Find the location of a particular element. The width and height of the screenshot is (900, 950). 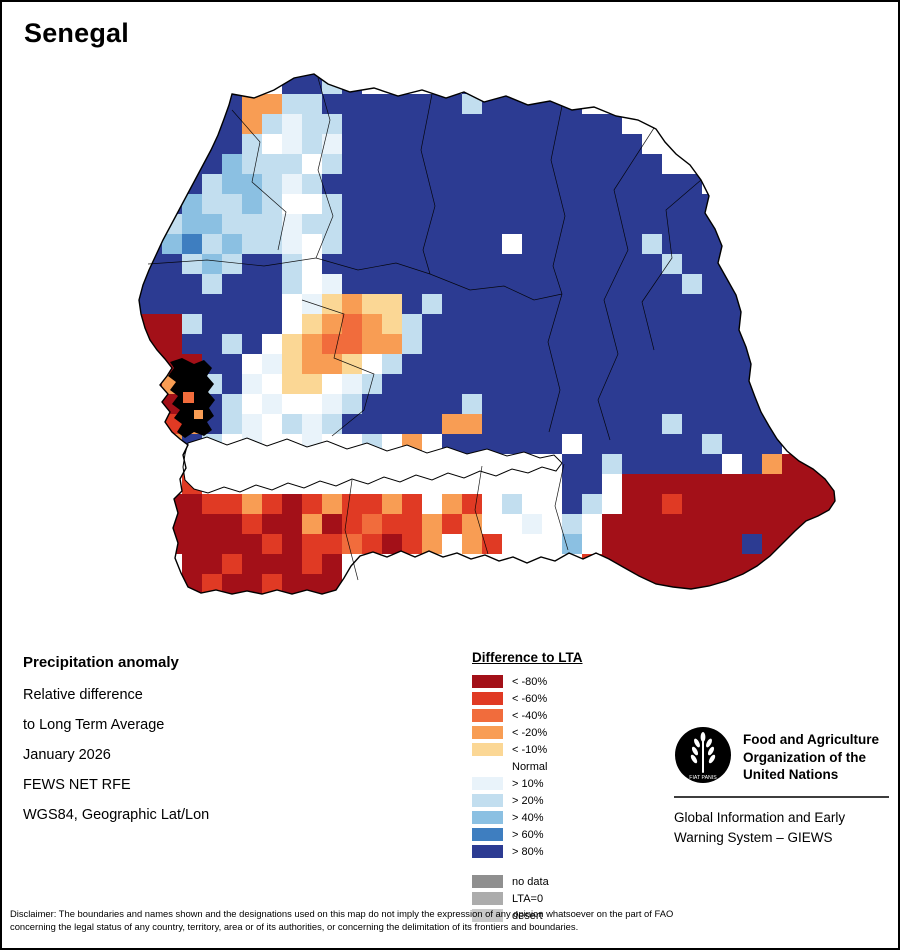

legend-gap is located at coordinates (527, 866).